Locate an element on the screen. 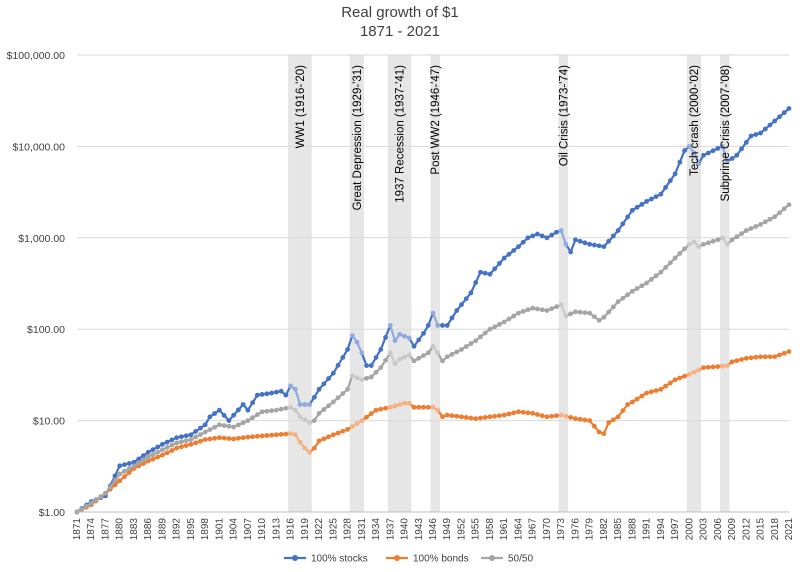  x-tick-label: 1970 is located at coordinates (547, 529).